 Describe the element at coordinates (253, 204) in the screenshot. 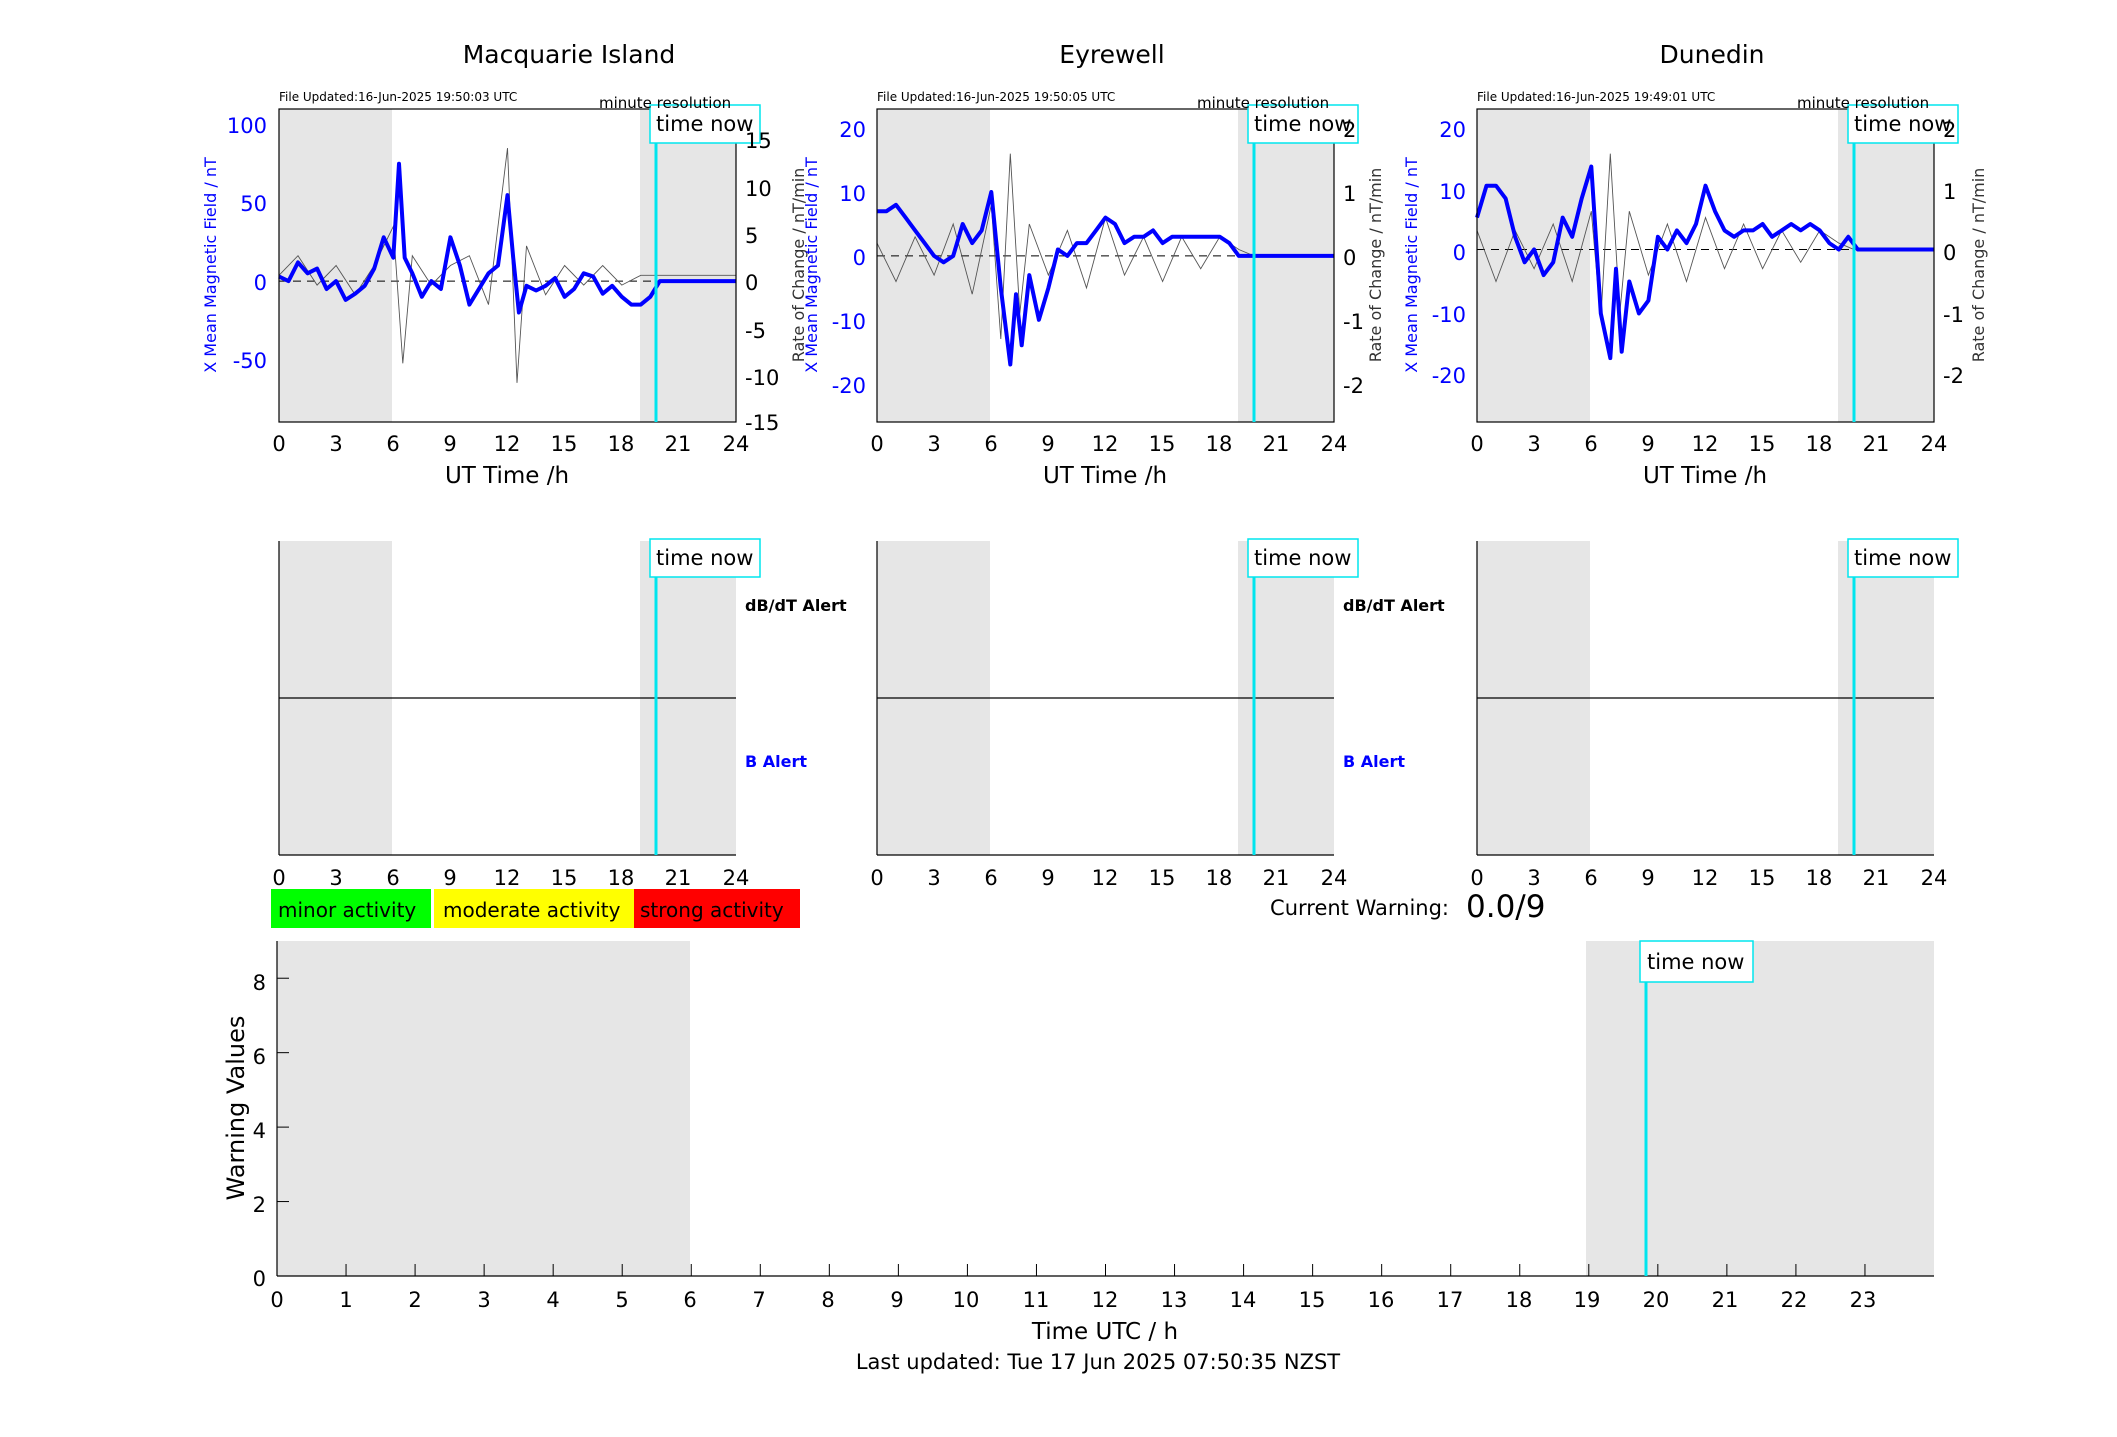

I see `y-left-tick-label: 50` at that location.